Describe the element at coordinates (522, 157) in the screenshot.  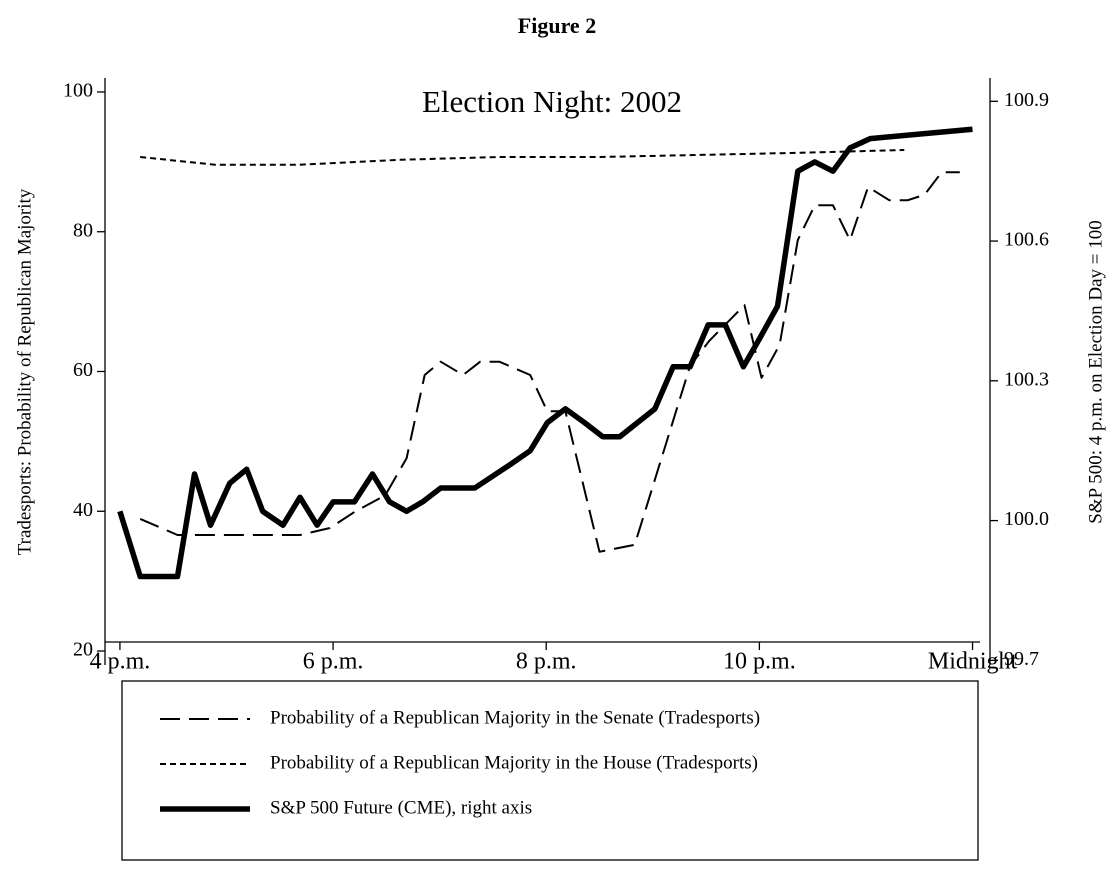
I see `series-line` at that location.